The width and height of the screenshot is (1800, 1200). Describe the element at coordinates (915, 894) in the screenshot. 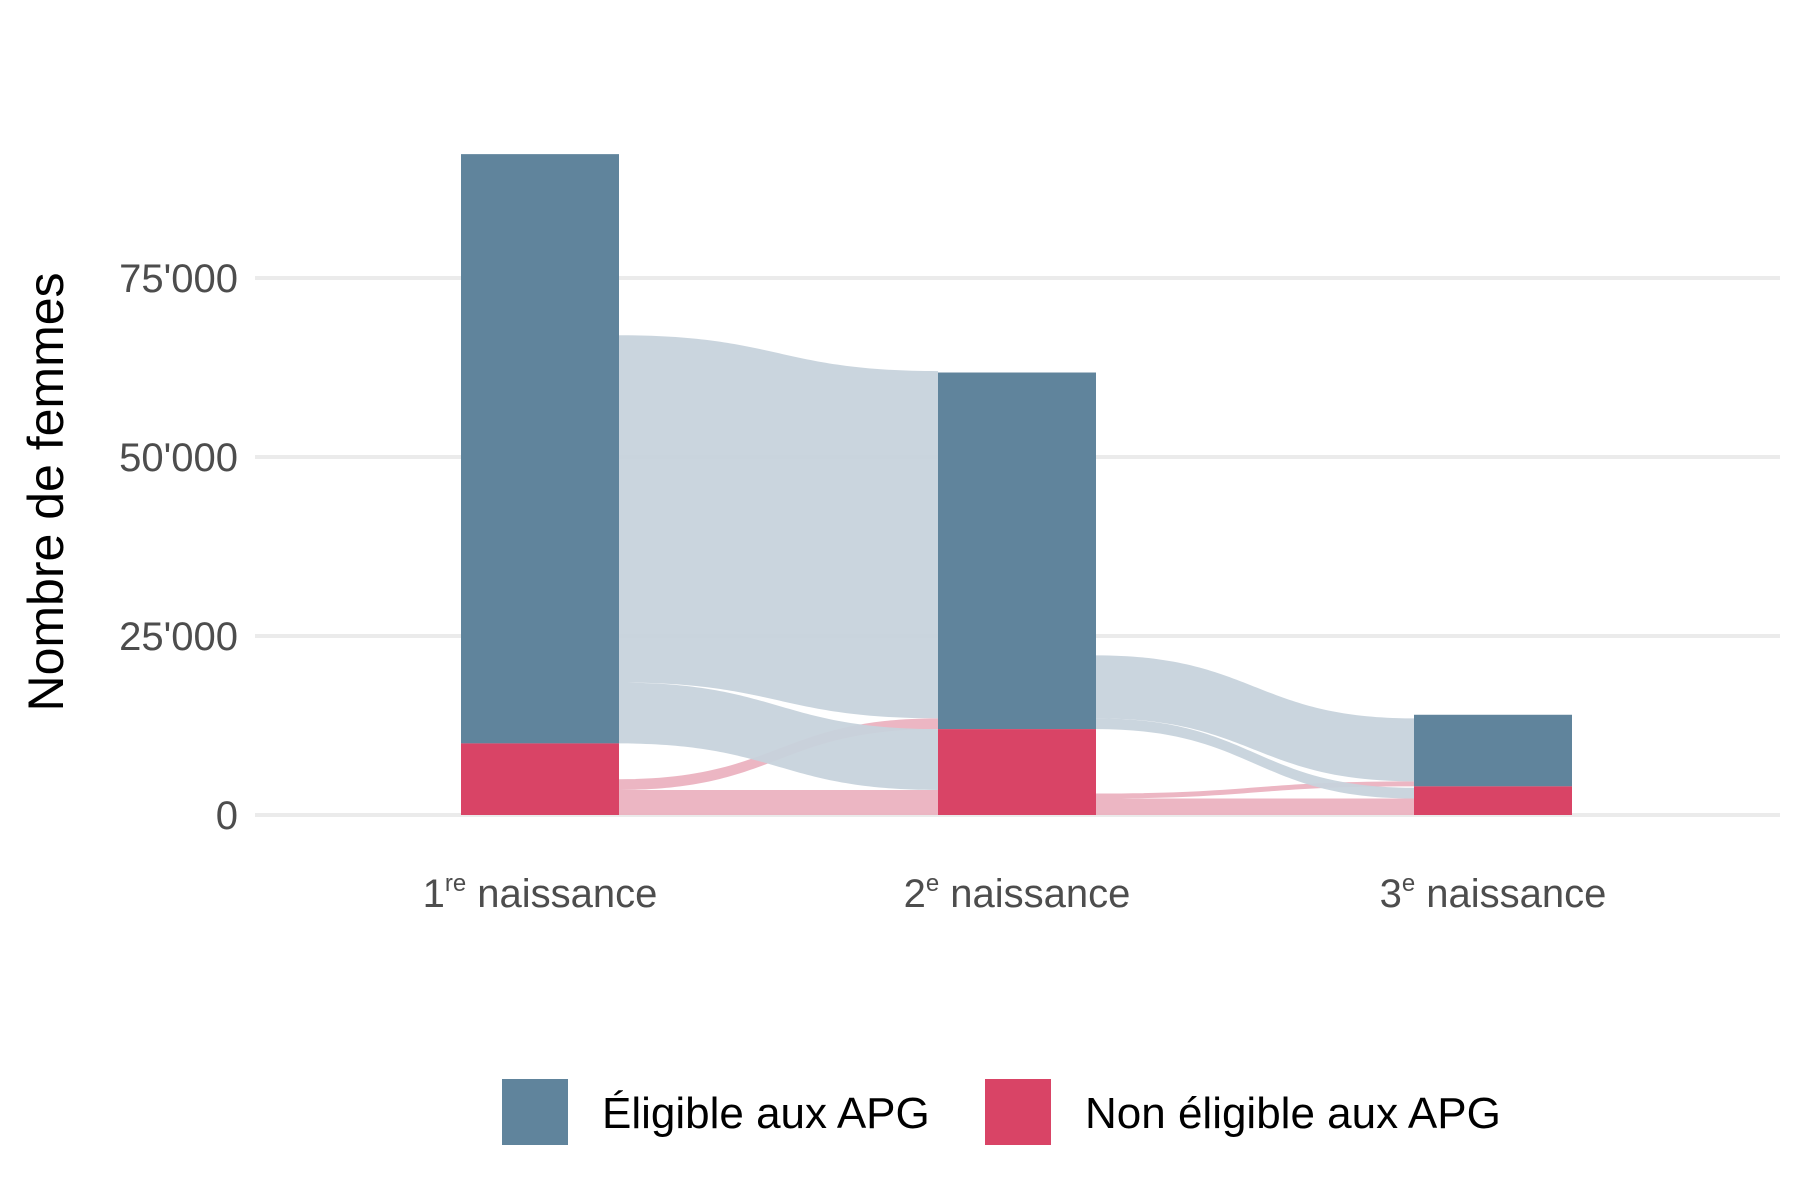

I see `x-tick-number: 2` at that location.